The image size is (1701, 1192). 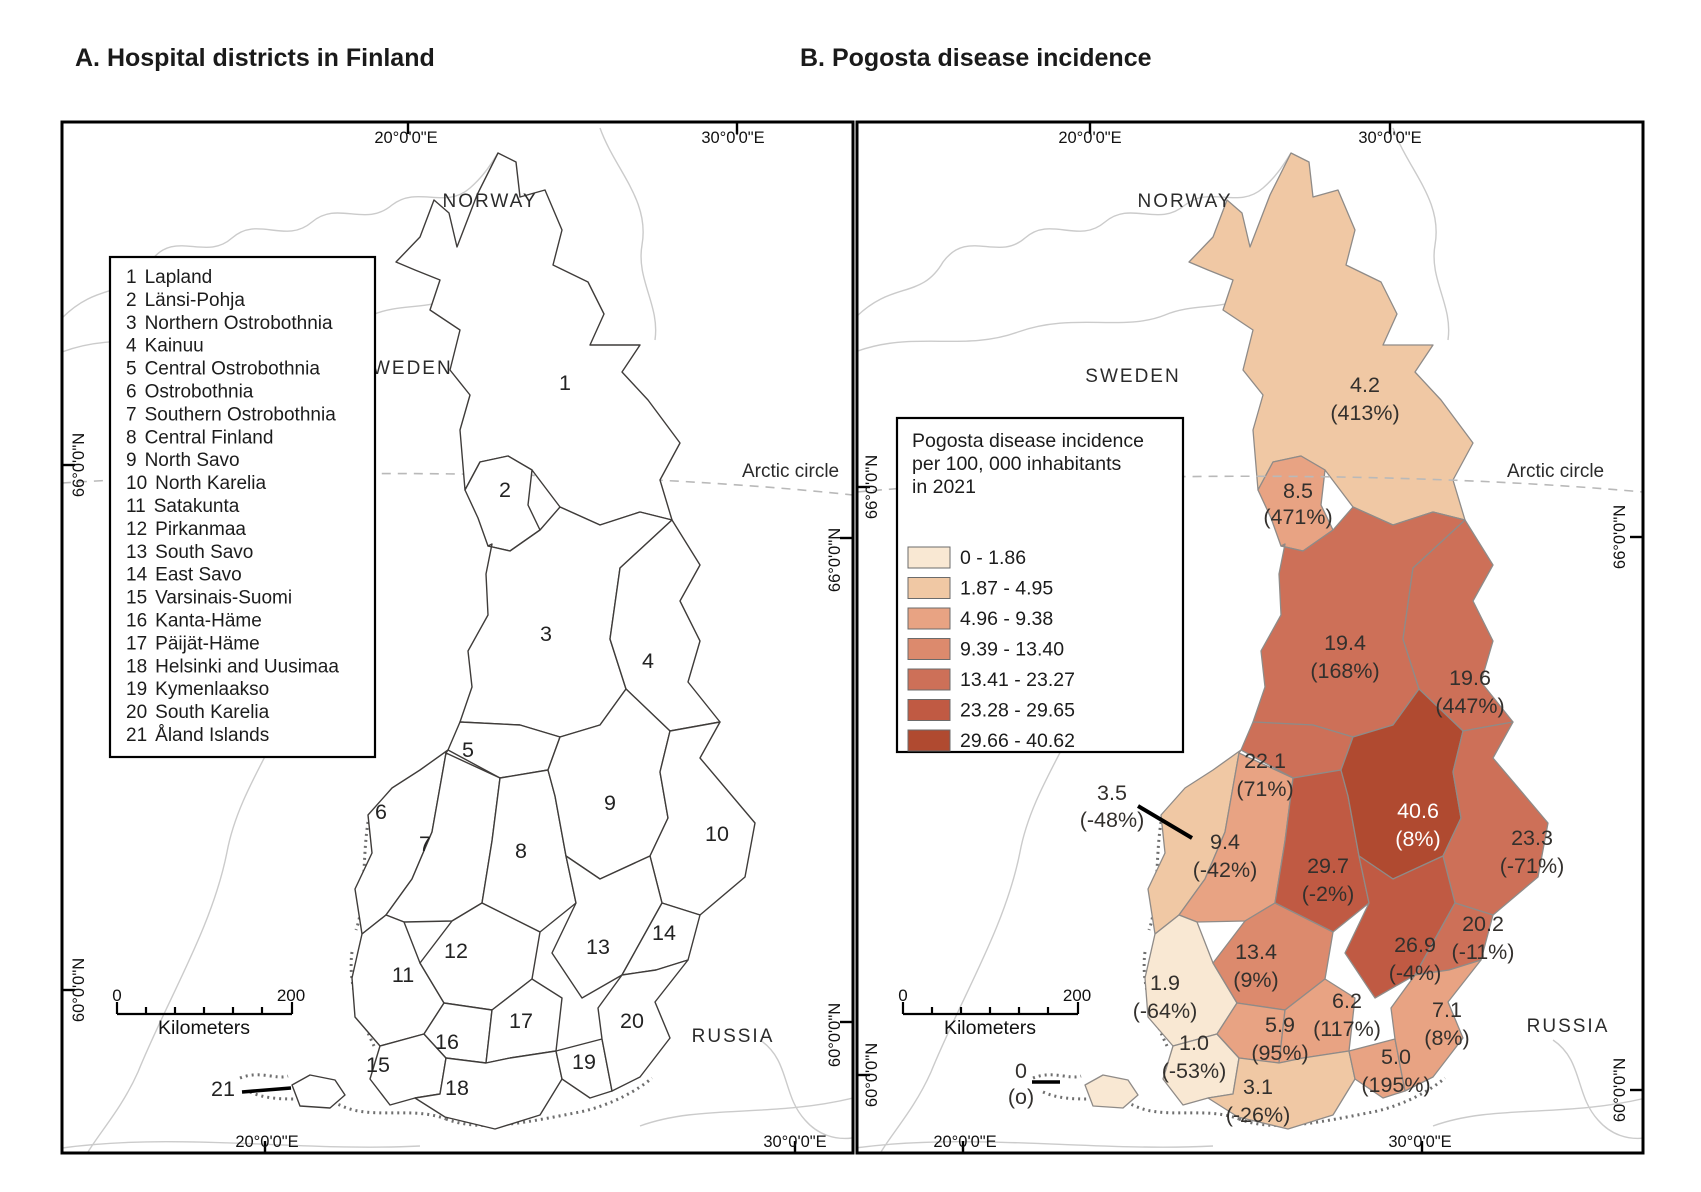 I want to click on scale-unit-a: Kilometers, so click(x=204, y=1028).